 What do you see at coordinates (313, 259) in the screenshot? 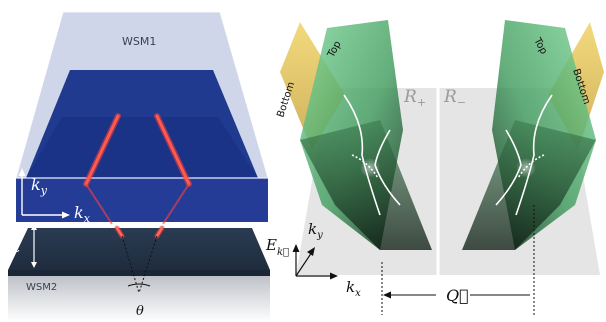
I see `right-axes: Ek⃗ ky kx` at bounding box center [313, 259].